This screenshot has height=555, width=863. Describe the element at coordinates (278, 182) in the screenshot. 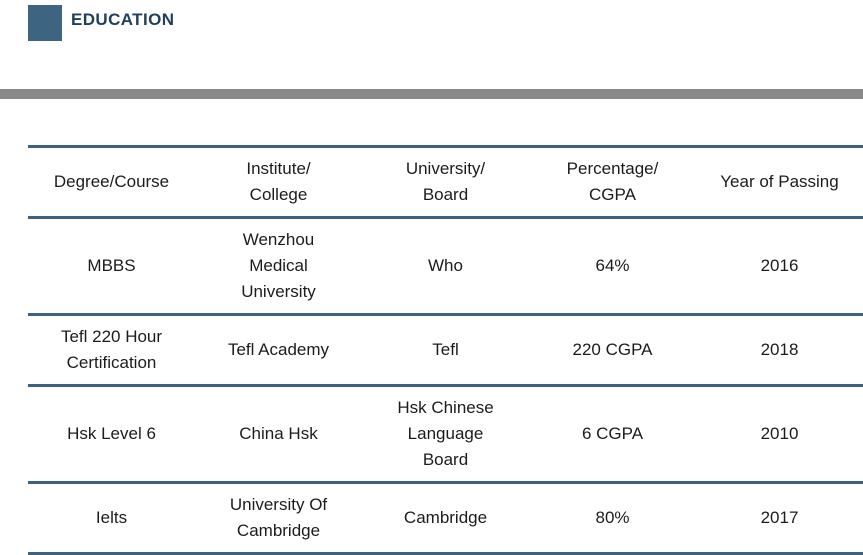

I see `column-header-institute: Institute/ College` at that location.